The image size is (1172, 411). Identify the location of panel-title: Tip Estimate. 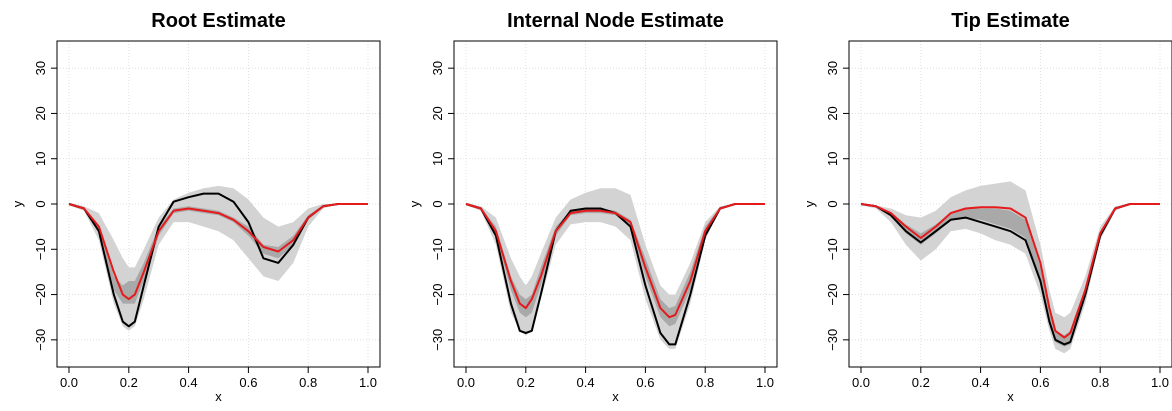
(1010, 21).